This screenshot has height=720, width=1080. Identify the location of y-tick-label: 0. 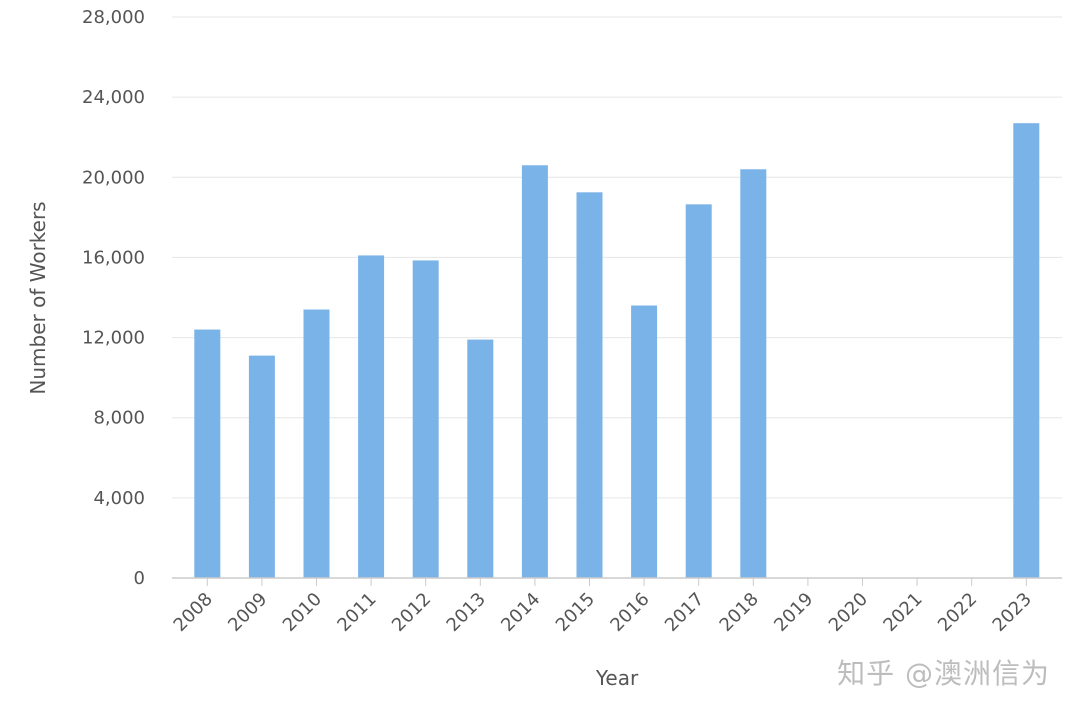
(139, 578).